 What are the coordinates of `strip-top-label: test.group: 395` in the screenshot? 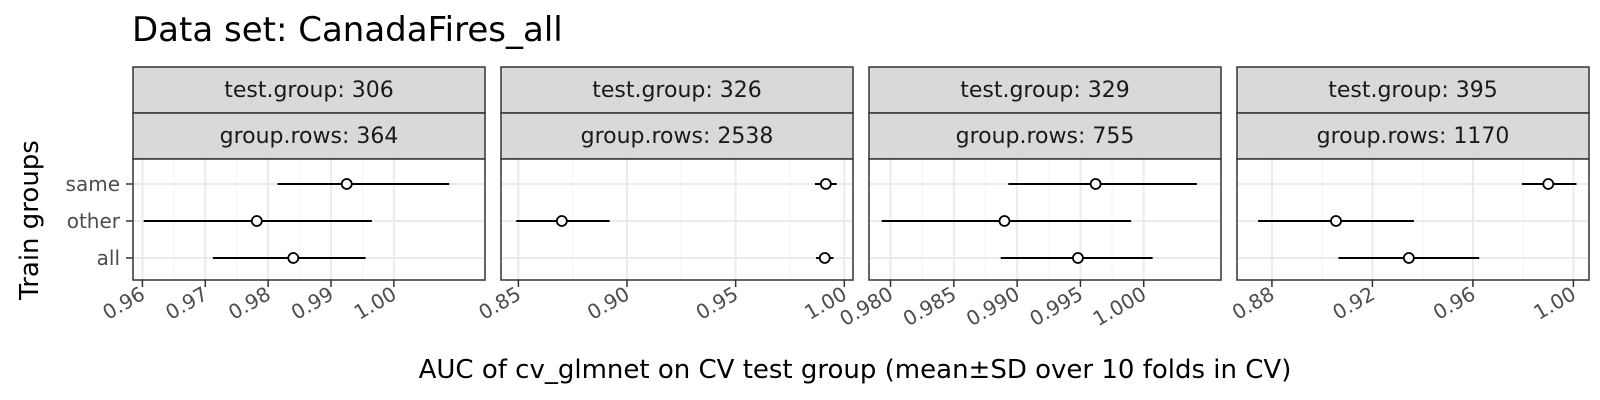 It's located at (1413, 90).